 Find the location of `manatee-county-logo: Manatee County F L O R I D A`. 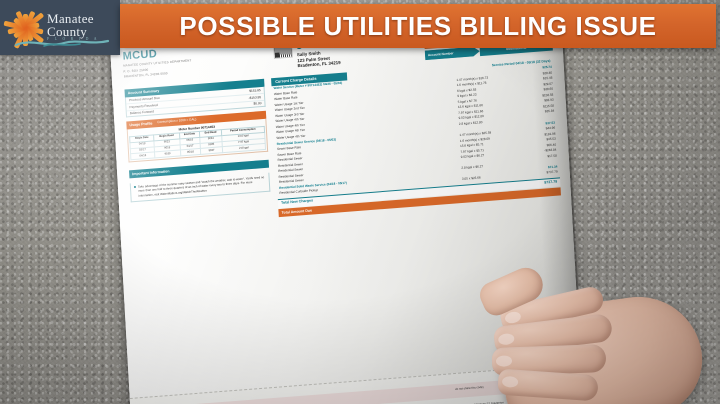

manatee-county-logo: Manatee County F L O R I D A is located at coordinates (58, 28).